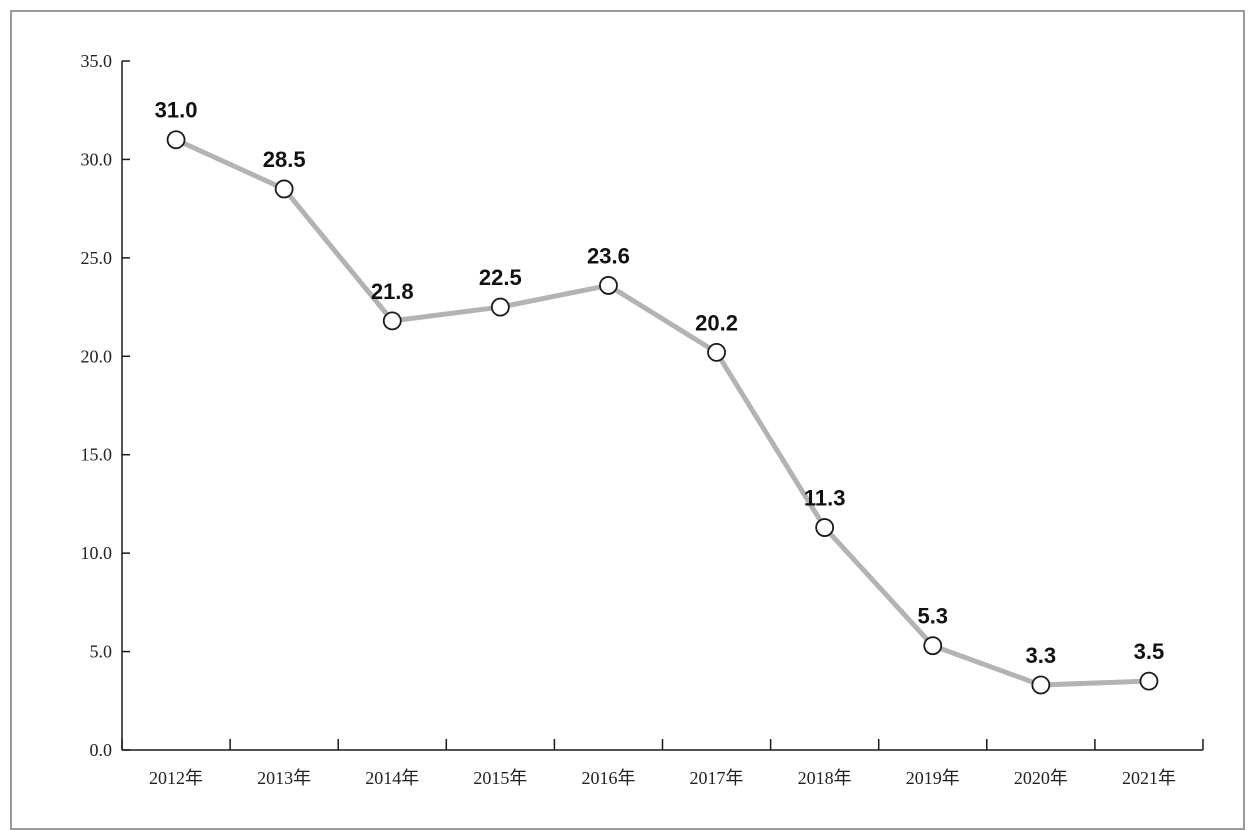  Describe the element at coordinates (500, 778) in the screenshot. I see `x-tick-label: 2015年` at that location.